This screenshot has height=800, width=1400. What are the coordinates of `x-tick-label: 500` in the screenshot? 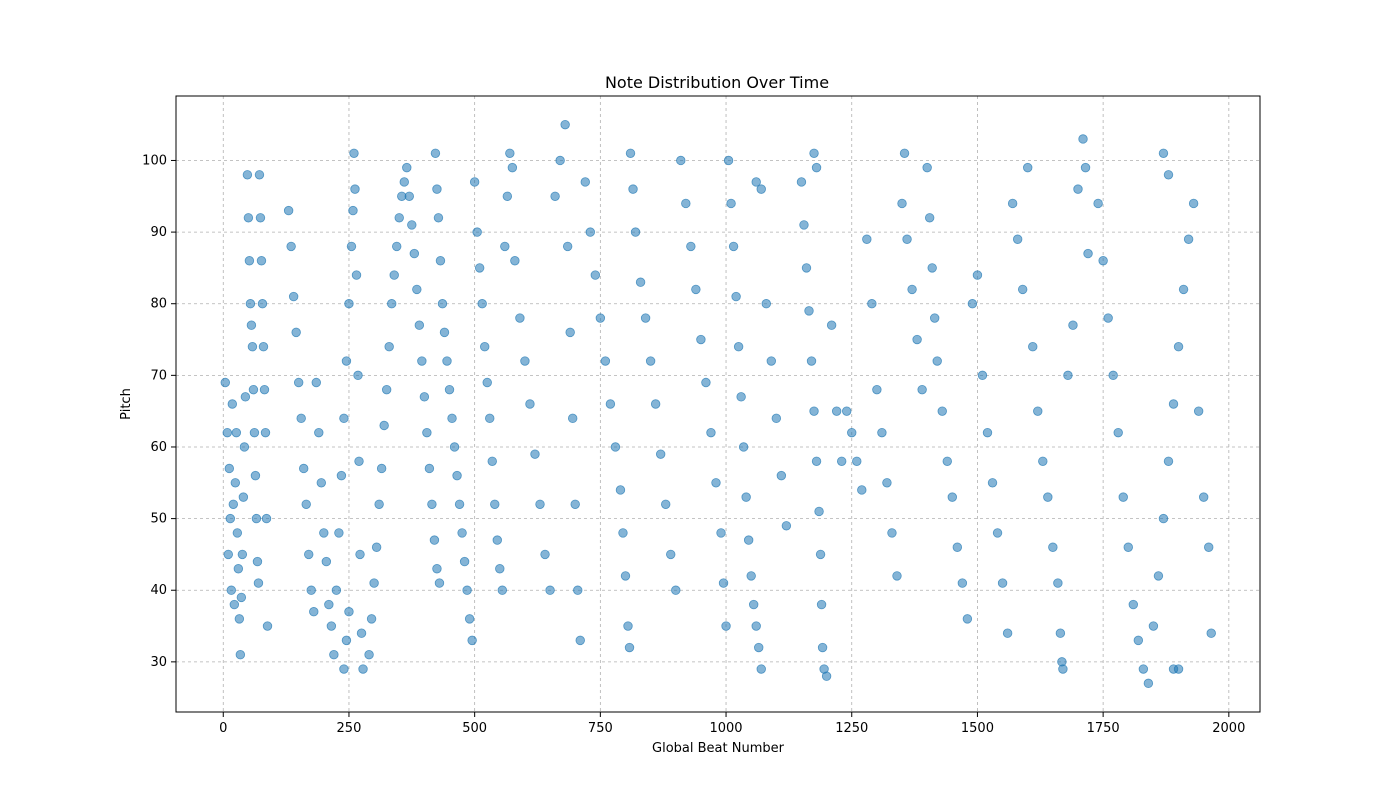 It's located at (474, 728).